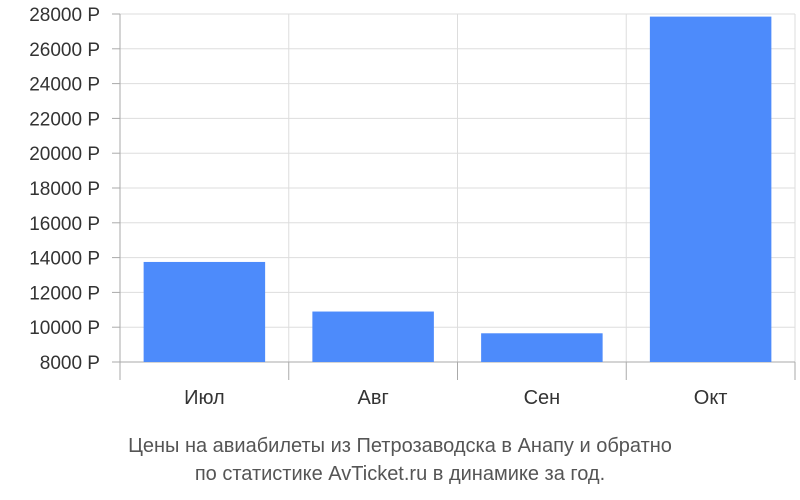 The width and height of the screenshot is (800, 500). Describe the element at coordinates (64, 85) in the screenshot. I see `y-tick-label: 24000 Р` at that location.